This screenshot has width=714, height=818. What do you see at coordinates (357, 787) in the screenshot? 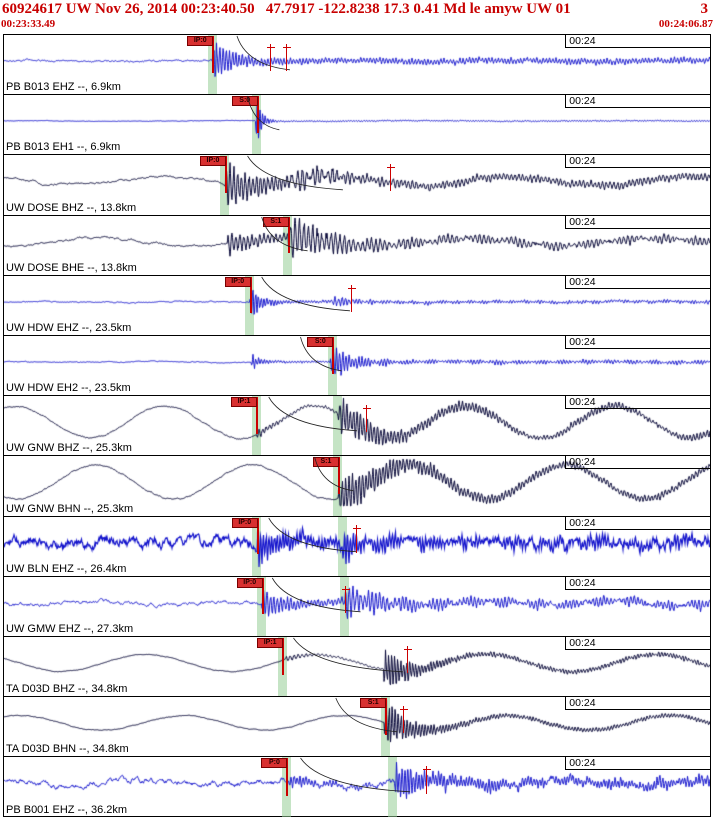
I see `trace-panel: 00:24 P:0 PB B001 EHZ --, 36.2km` at bounding box center [357, 787].